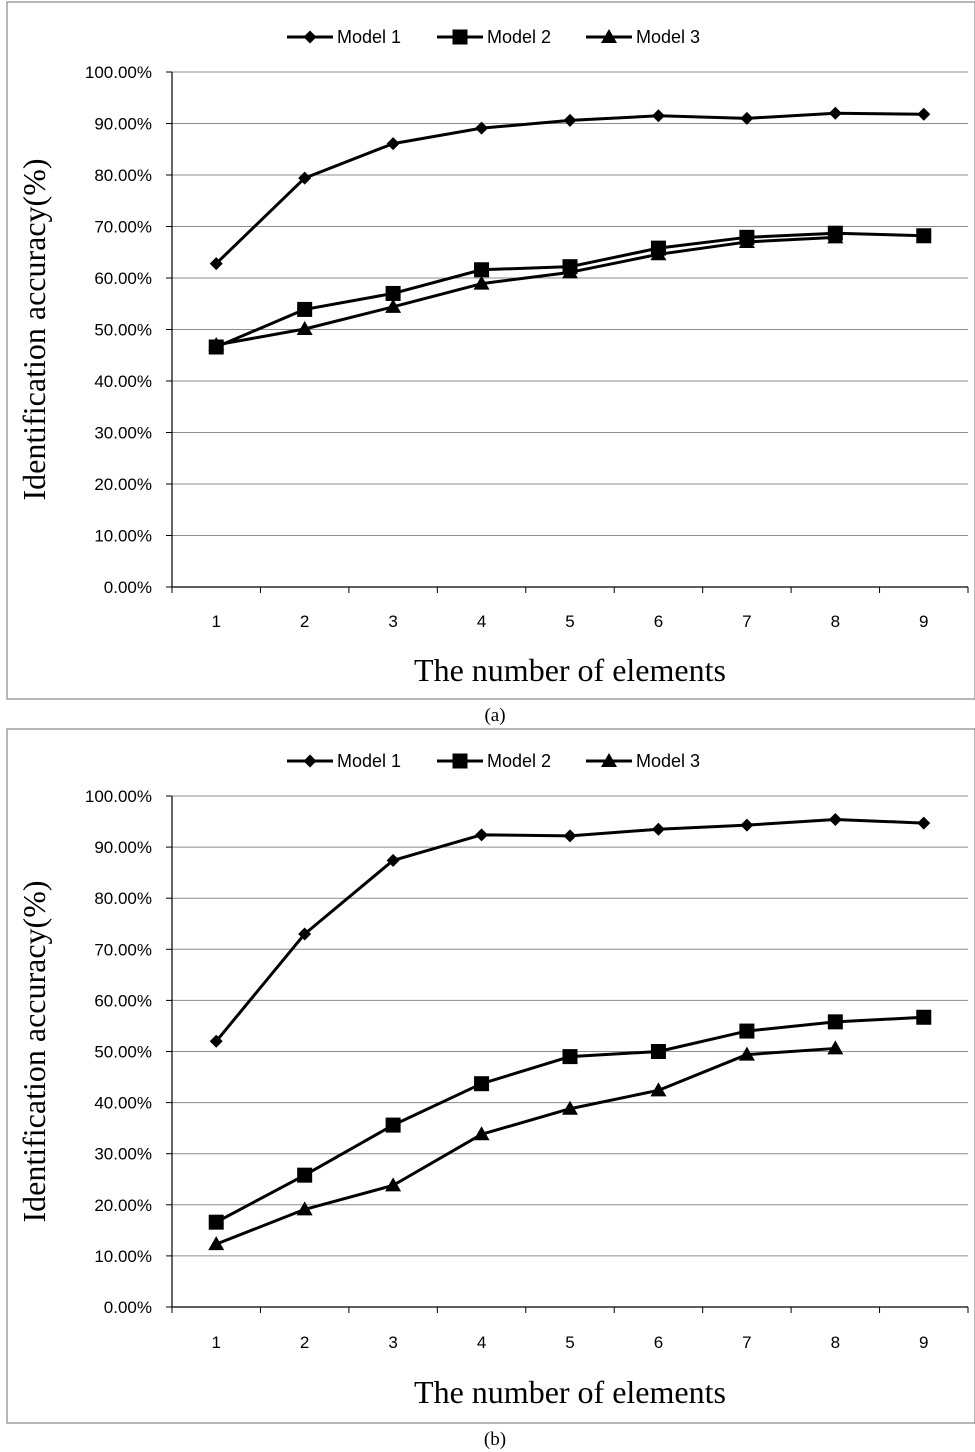  What do you see at coordinates (519, 37) in the screenshot?
I see `chart-a-legend-label-model-2: Model 2` at bounding box center [519, 37].